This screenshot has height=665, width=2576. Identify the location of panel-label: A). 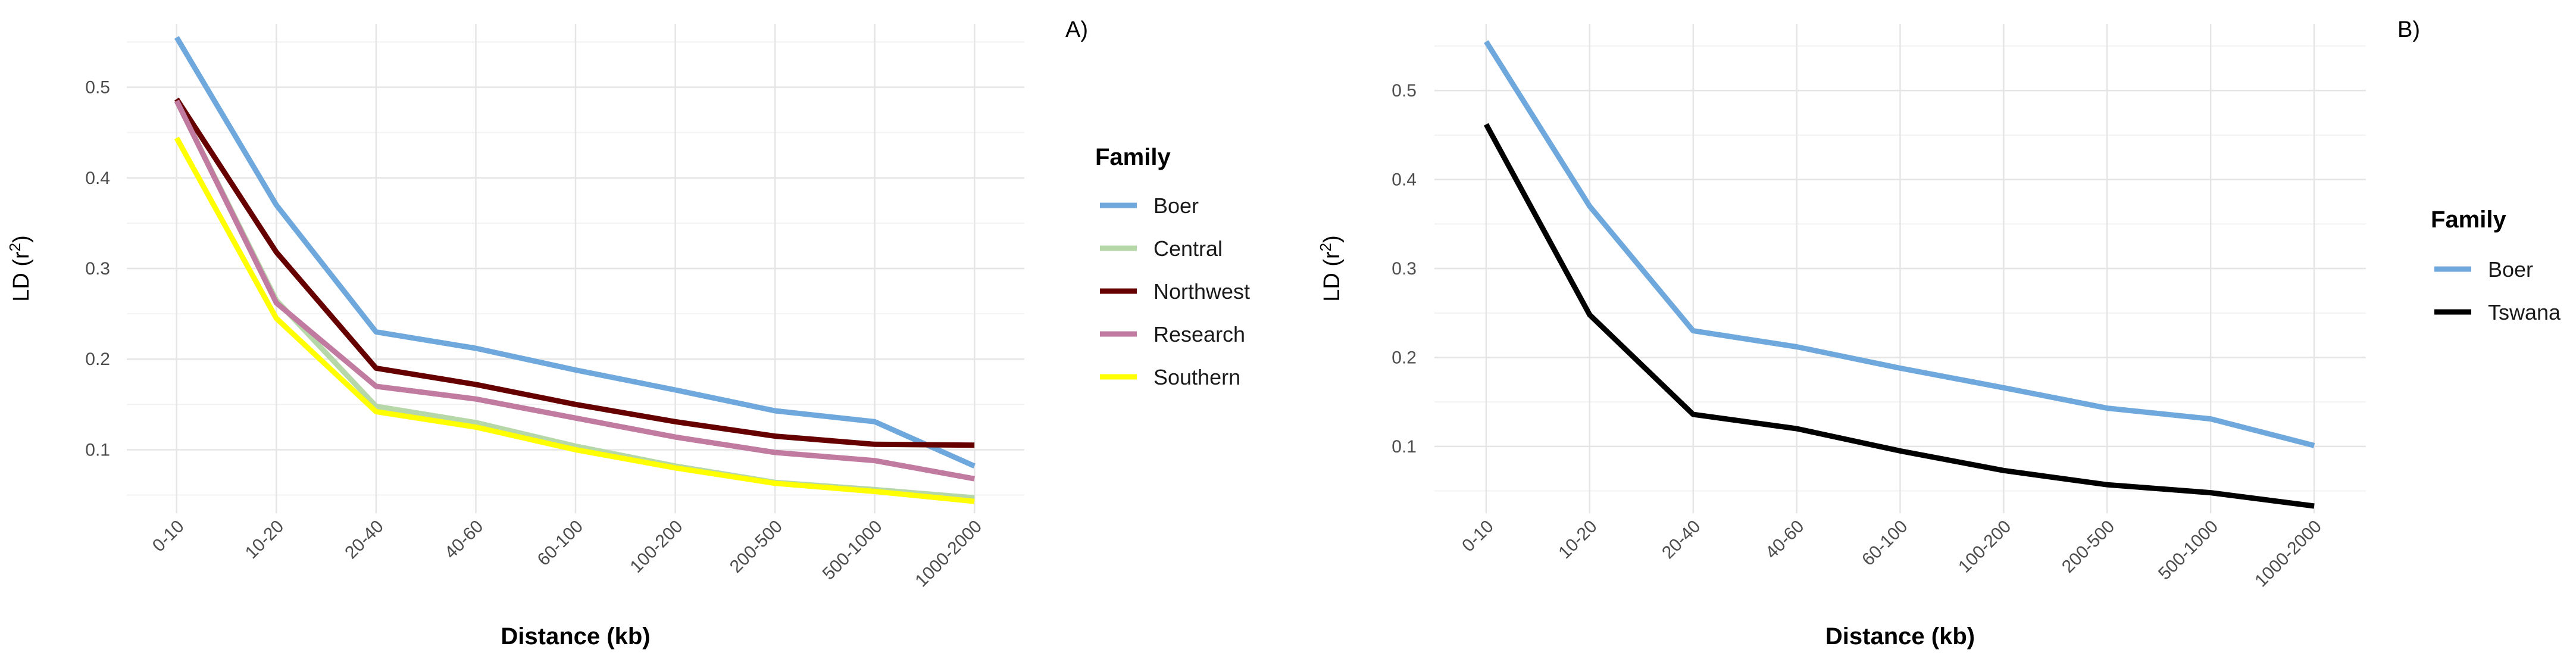
(1076, 30).